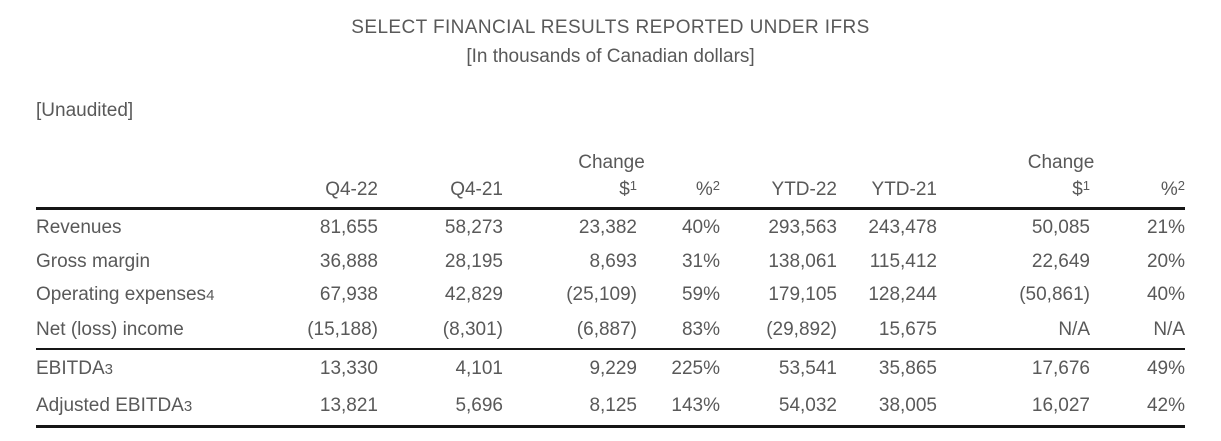  What do you see at coordinates (606, 329) in the screenshot?
I see `table-cell: (6,887)` at bounding box center [606, 329].